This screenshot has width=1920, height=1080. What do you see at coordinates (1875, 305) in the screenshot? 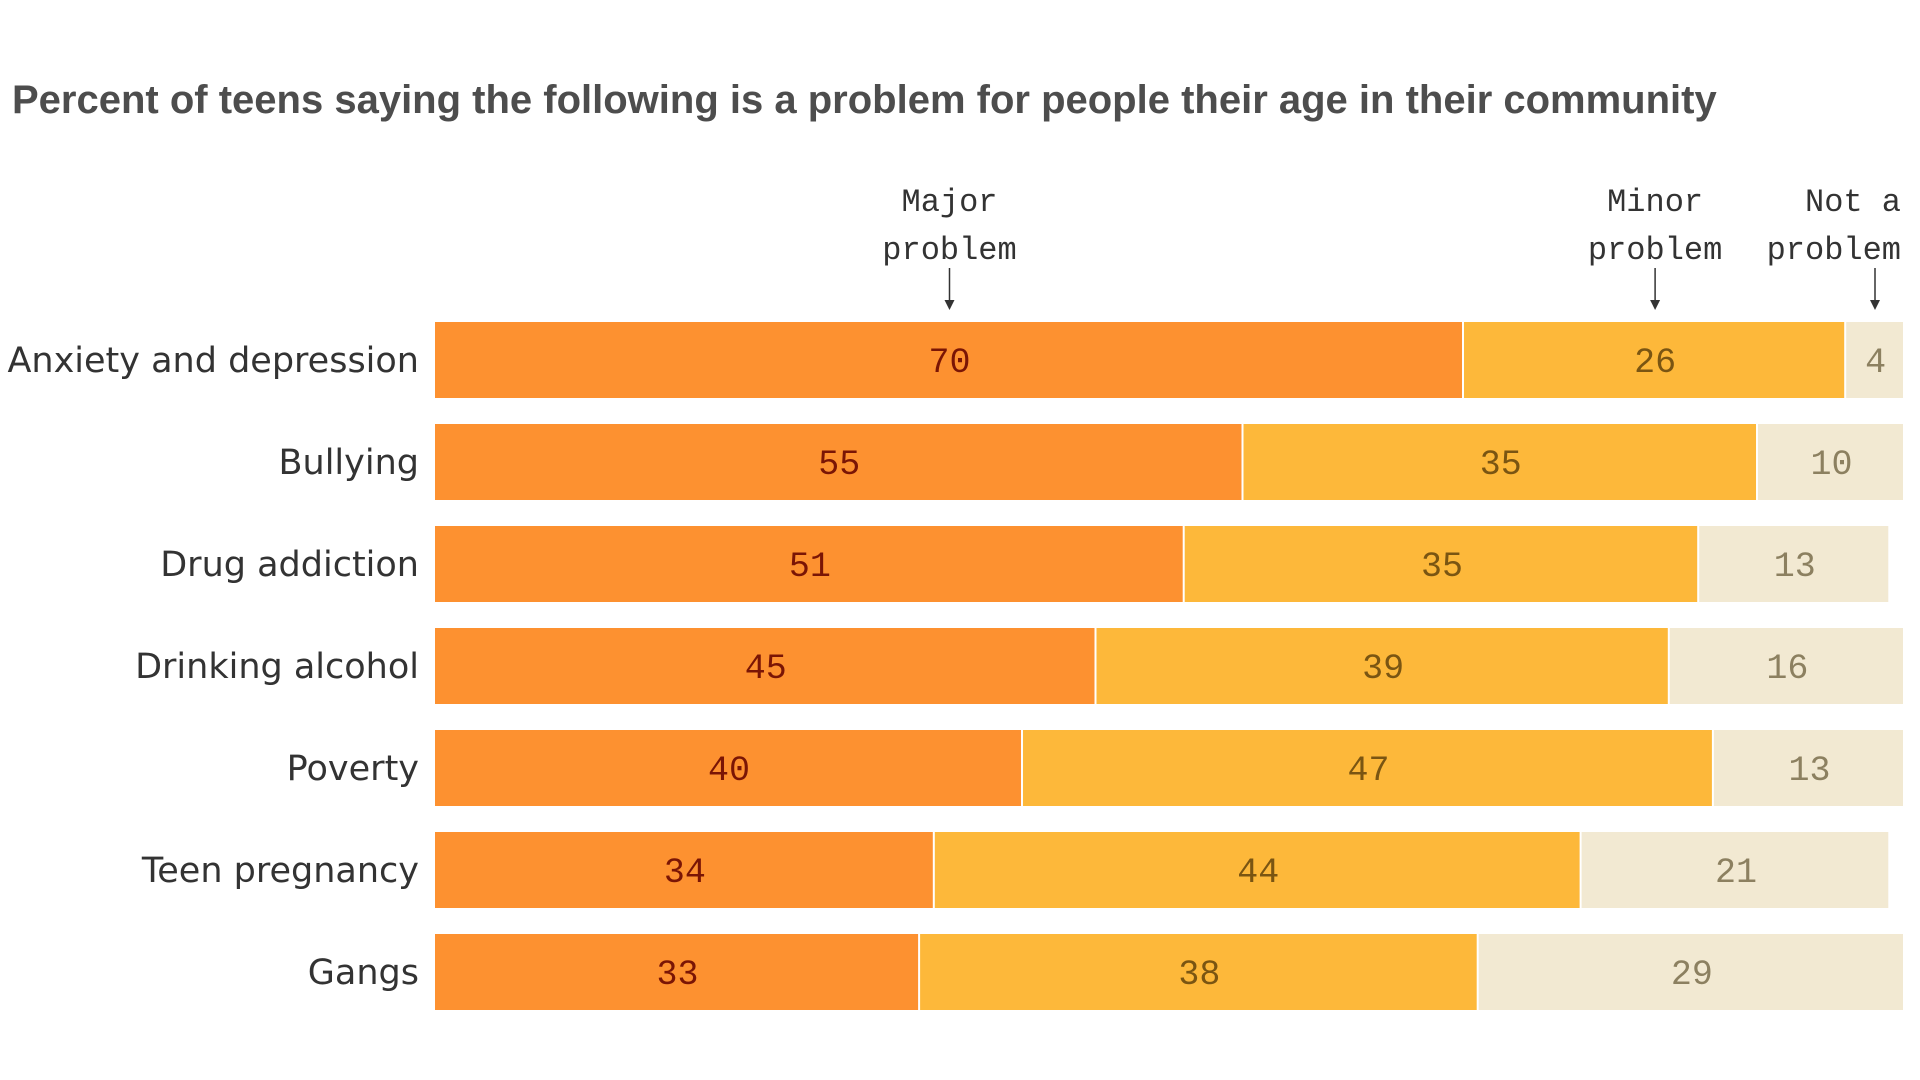
I see `legend-arrowhead-not-a-problem` at bounding box center [1875, 305].